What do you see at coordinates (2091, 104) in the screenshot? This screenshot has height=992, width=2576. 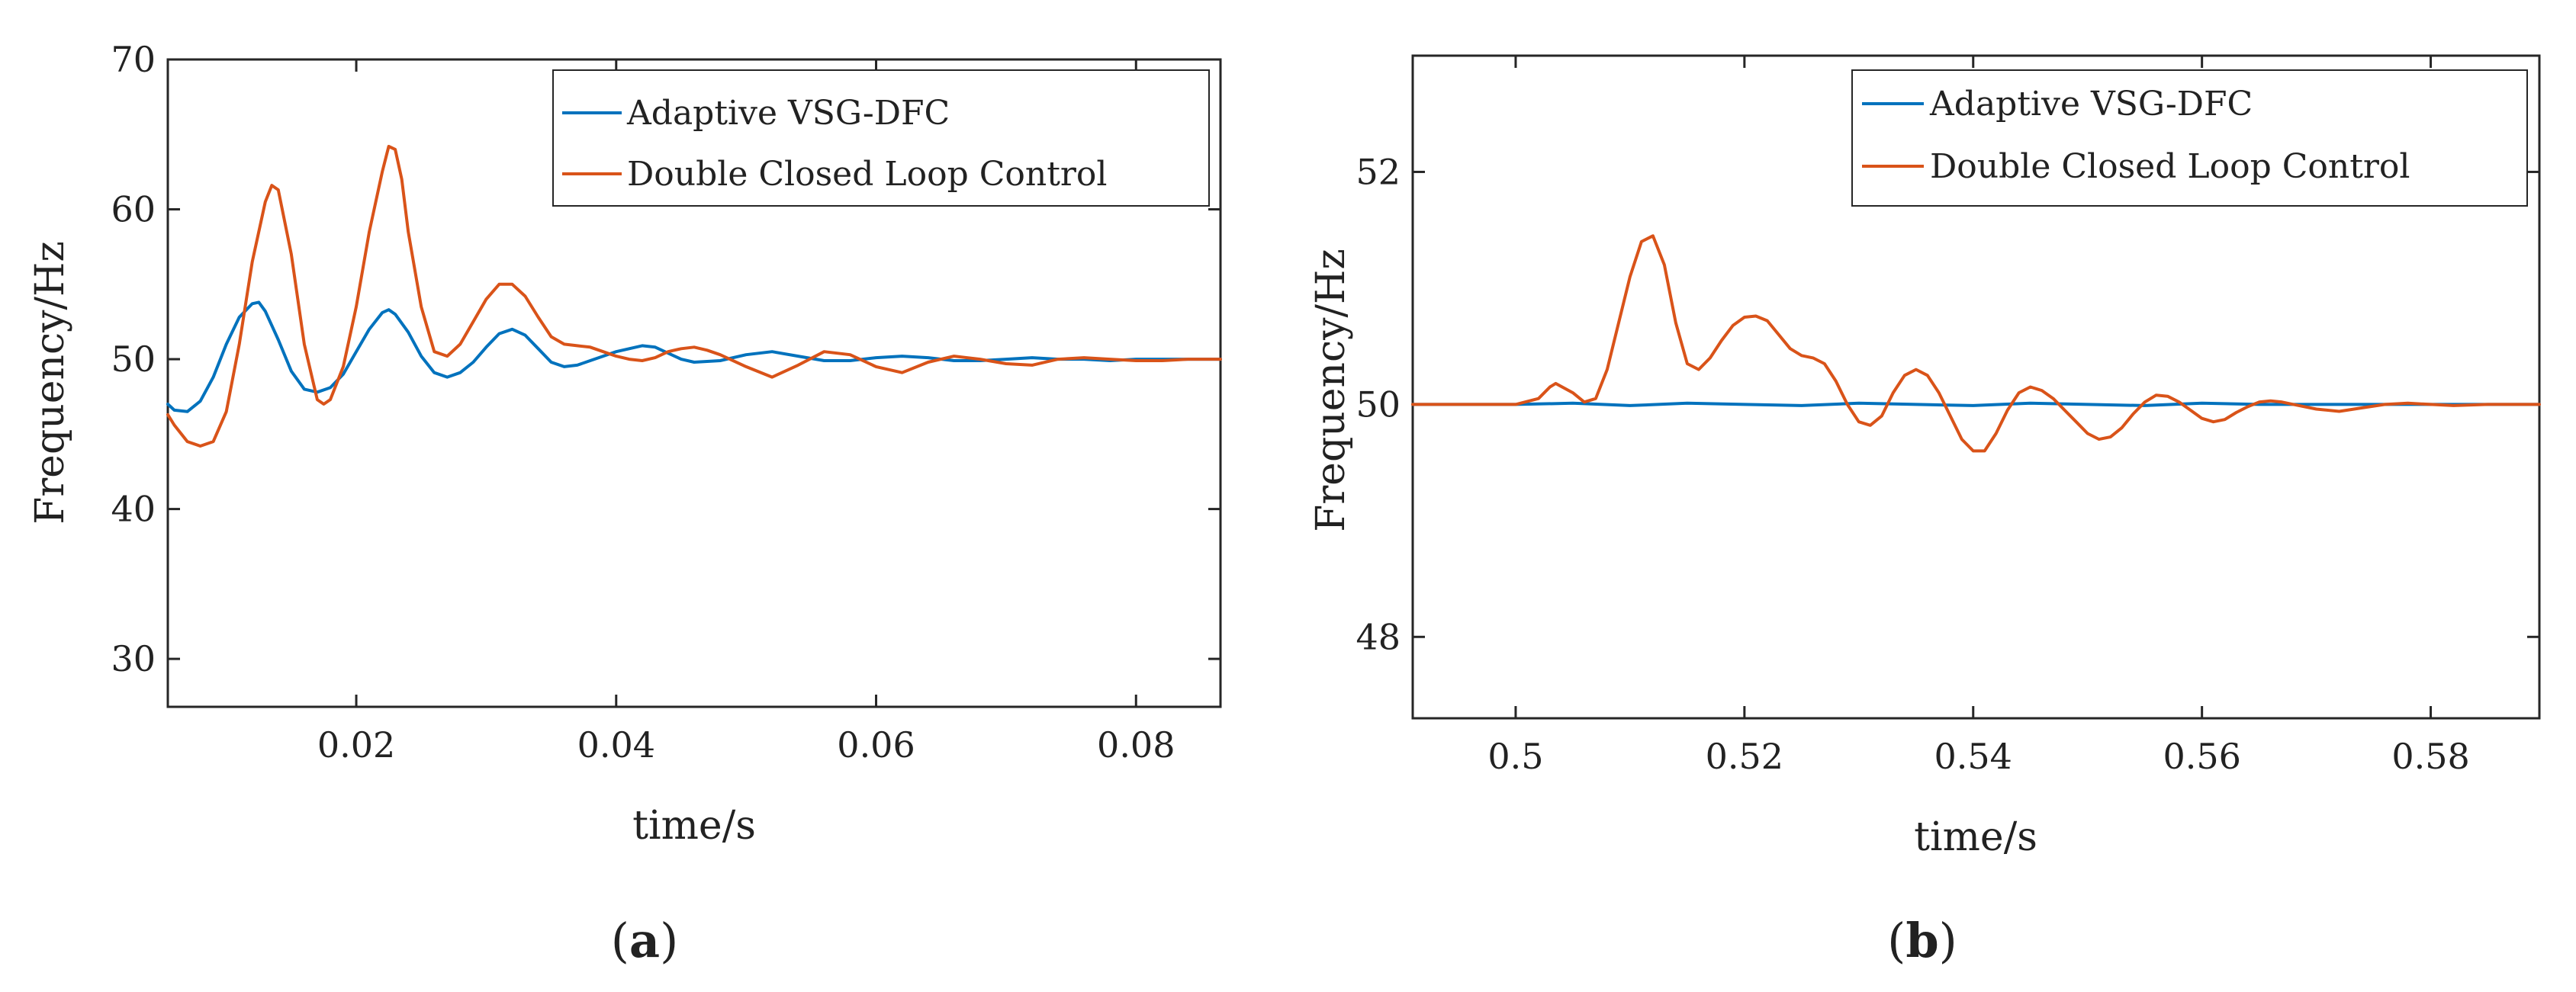 I see `panel-b-legend-label-adaptive: Adaptive VSG-DFC` at bounding box center [2091, 104].